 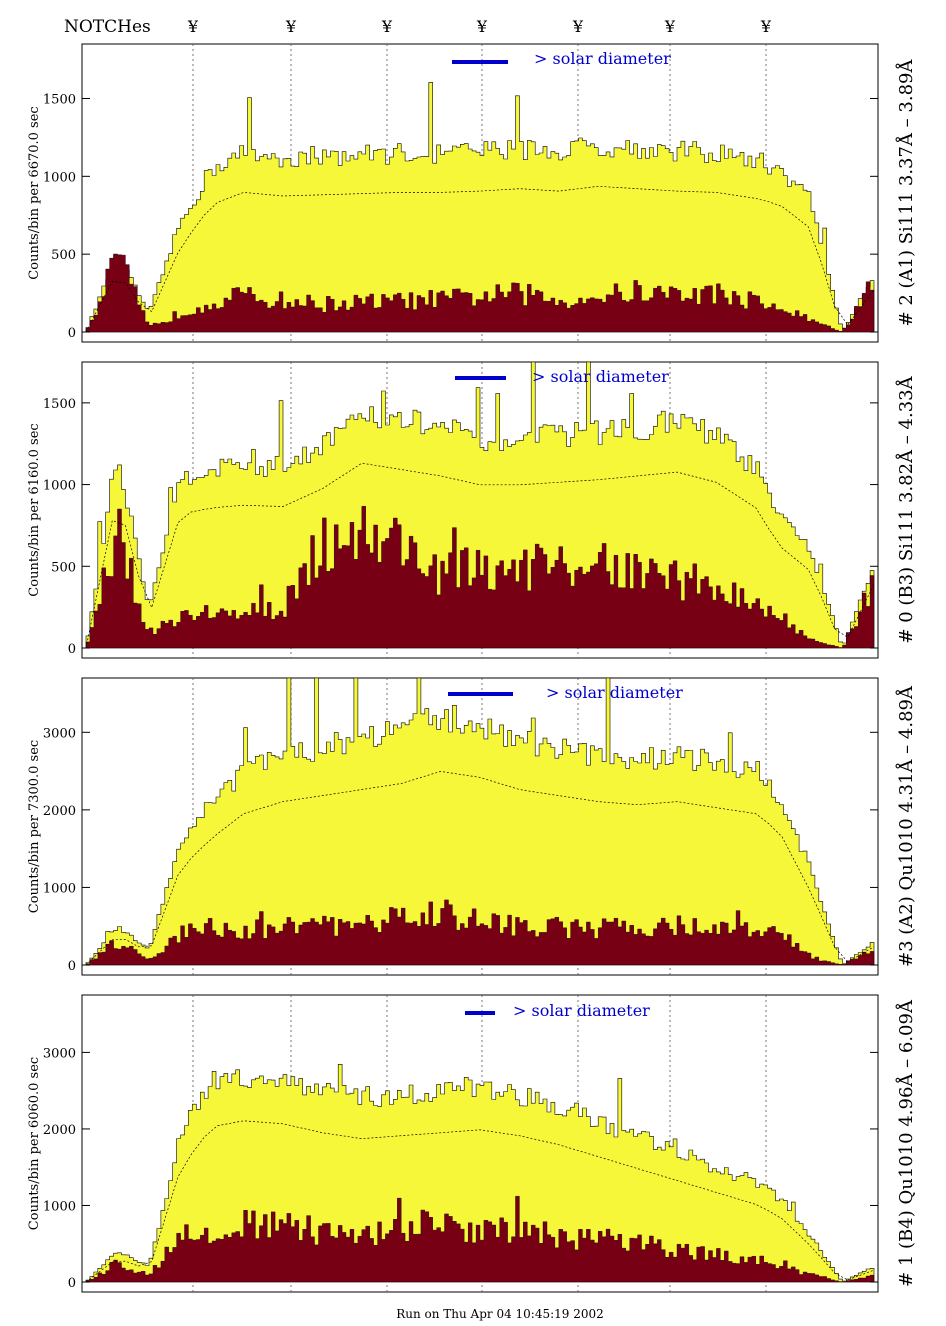 What do you see at coordinates (906, 1143) in the screenshot?
I see `panel-side-label: # 1 (B4) Qu1010 4.96Å – 6.09Å` at bounding box center [906, 1143].